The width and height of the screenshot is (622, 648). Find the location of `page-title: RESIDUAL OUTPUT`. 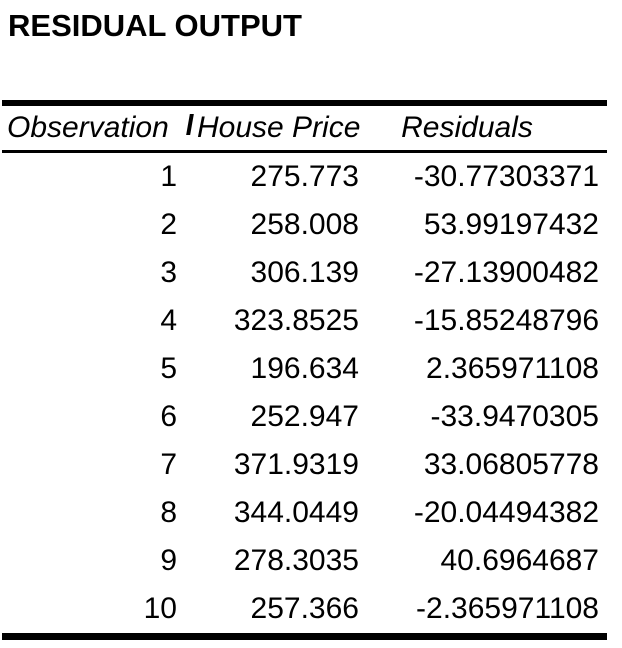

page-title: RESIDUAL OUTPUT is located at coordinates (155, 25).